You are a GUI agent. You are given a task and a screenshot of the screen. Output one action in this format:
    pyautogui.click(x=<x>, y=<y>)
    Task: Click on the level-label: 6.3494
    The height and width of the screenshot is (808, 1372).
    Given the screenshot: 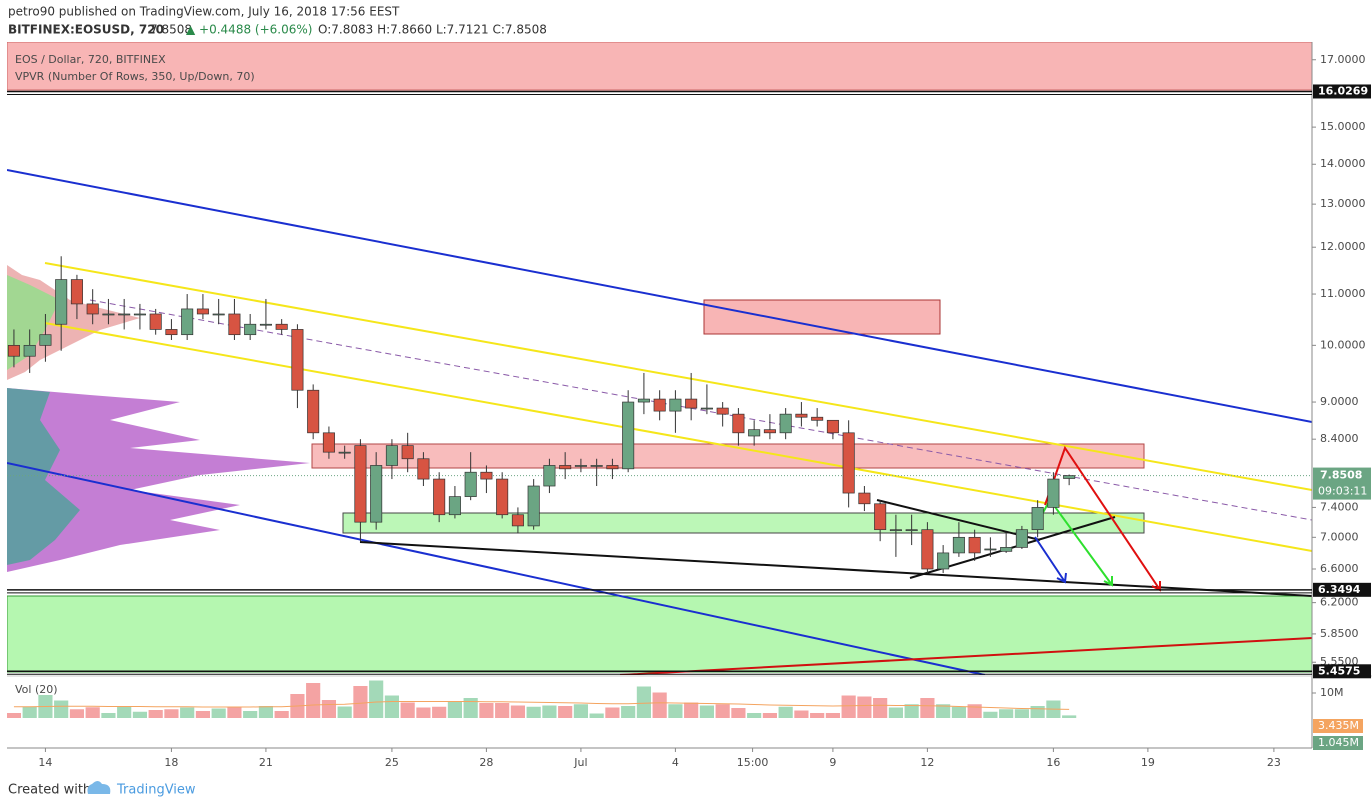 What is the action you would take?
    pyautogui.click(x=1339, y=589)
    